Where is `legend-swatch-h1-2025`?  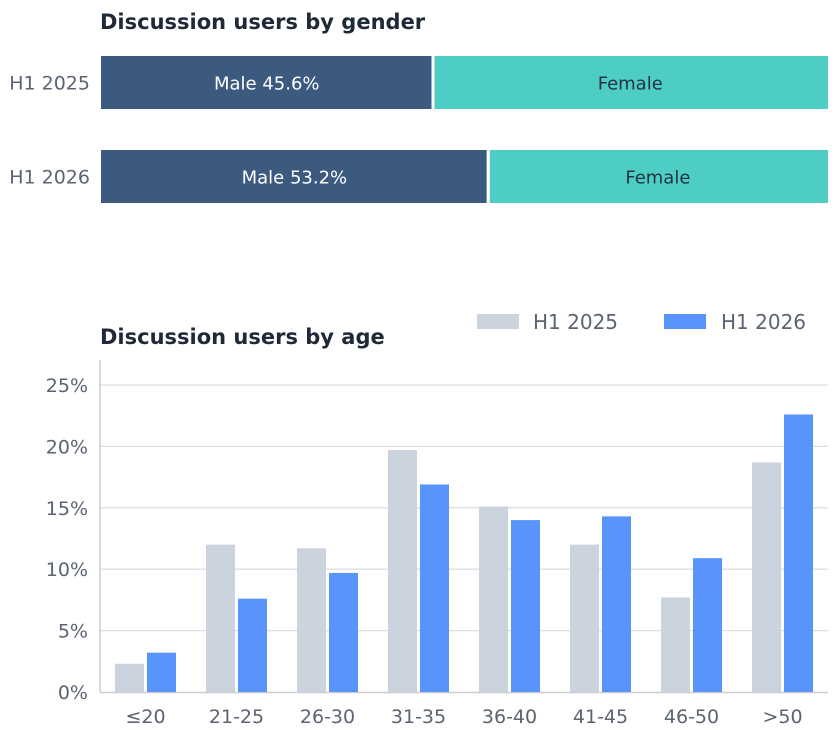
legend-swatch-h1-2025 is located at coordinates (498, 321).